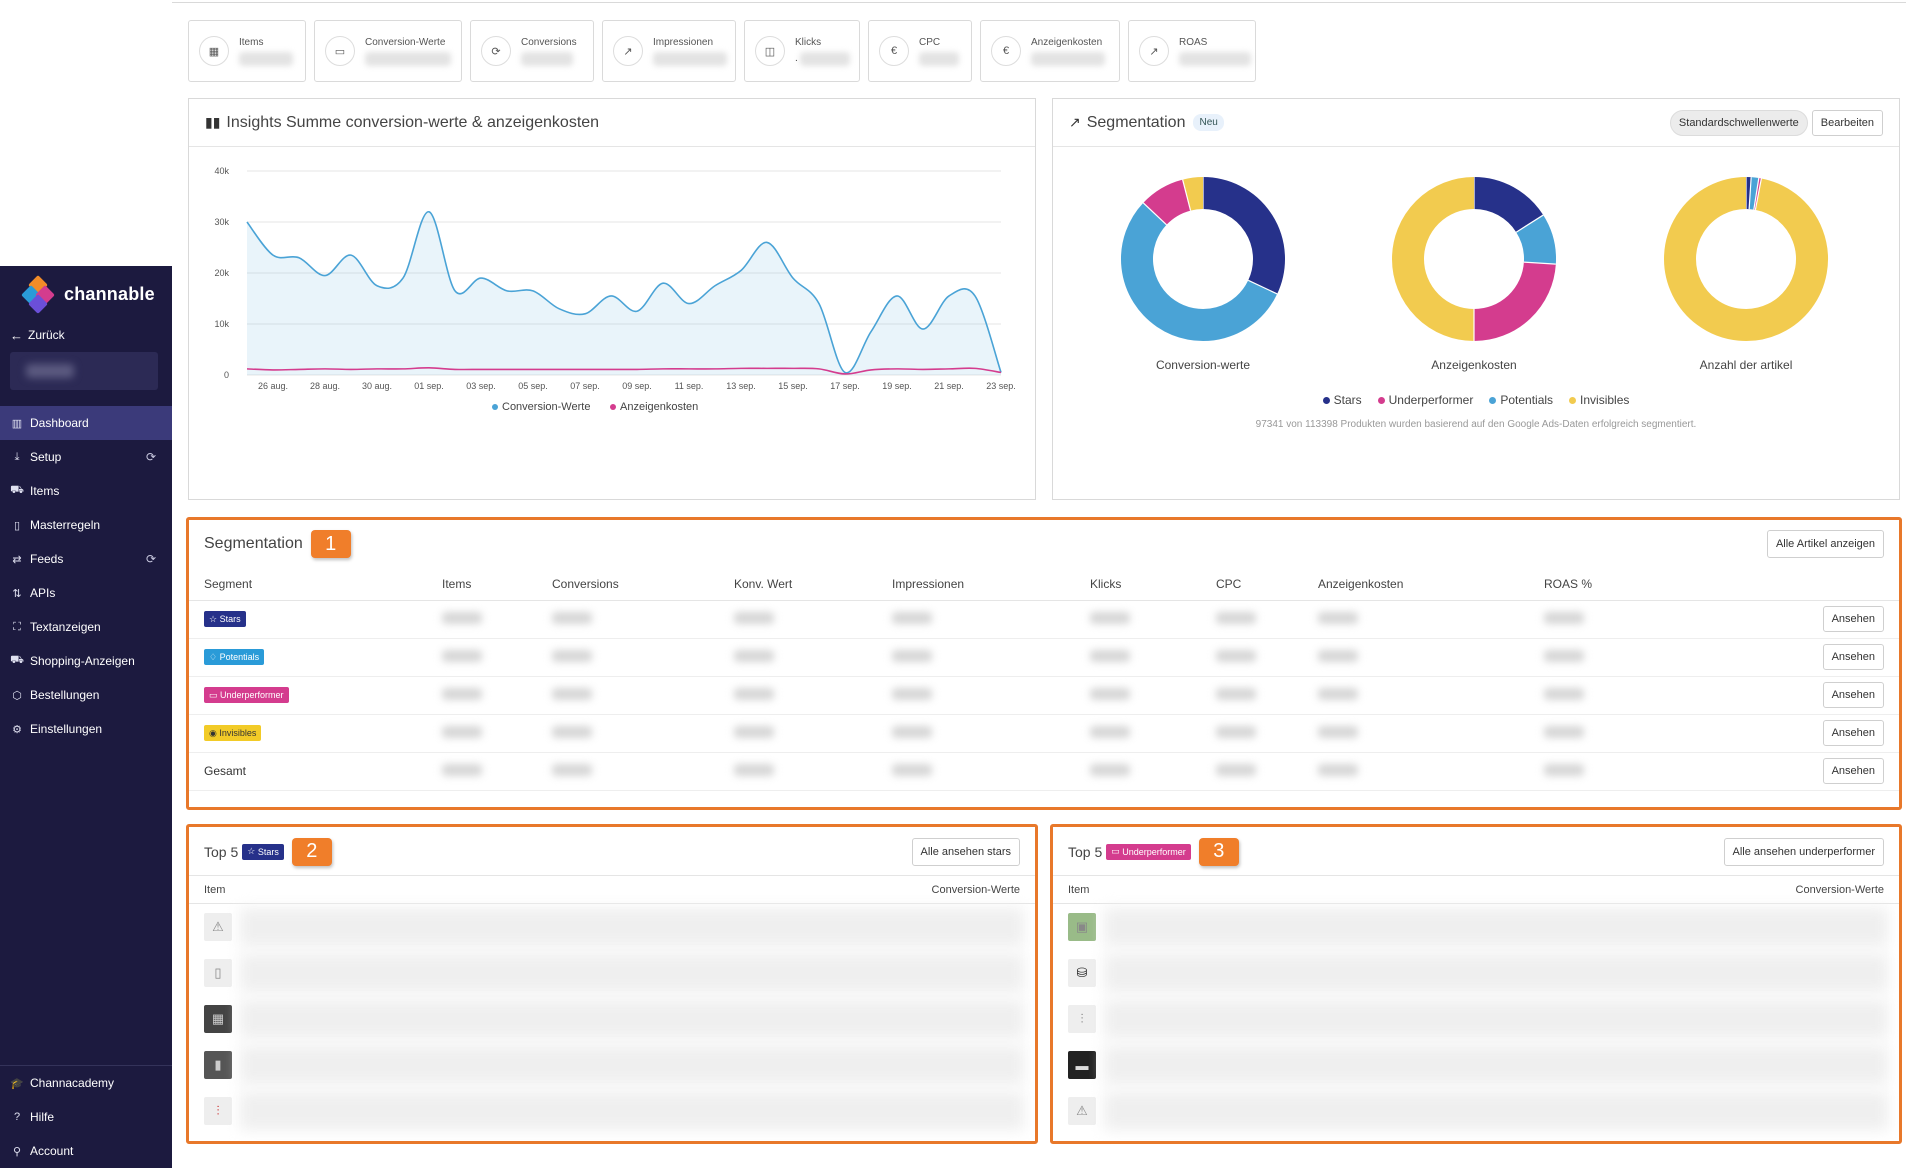 The height and width of the screenshot is (1168, 1906). What do you see at coordinates (612, 973) in the screenshot?
I see `list-item: ▯` at bounding box center [612, 973].